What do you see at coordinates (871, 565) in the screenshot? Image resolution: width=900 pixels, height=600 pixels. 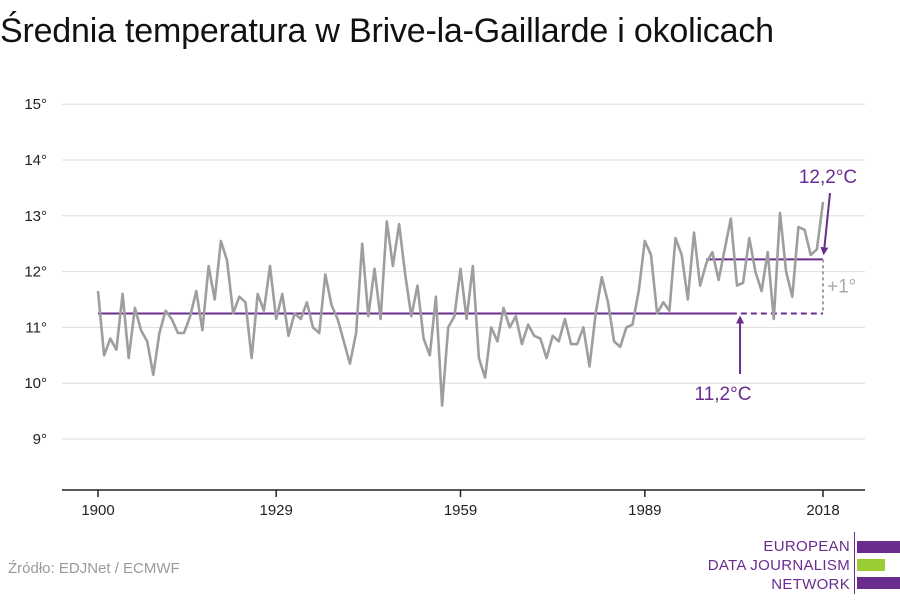 I see `logo-bar-green` at bounding box center [871, 565].